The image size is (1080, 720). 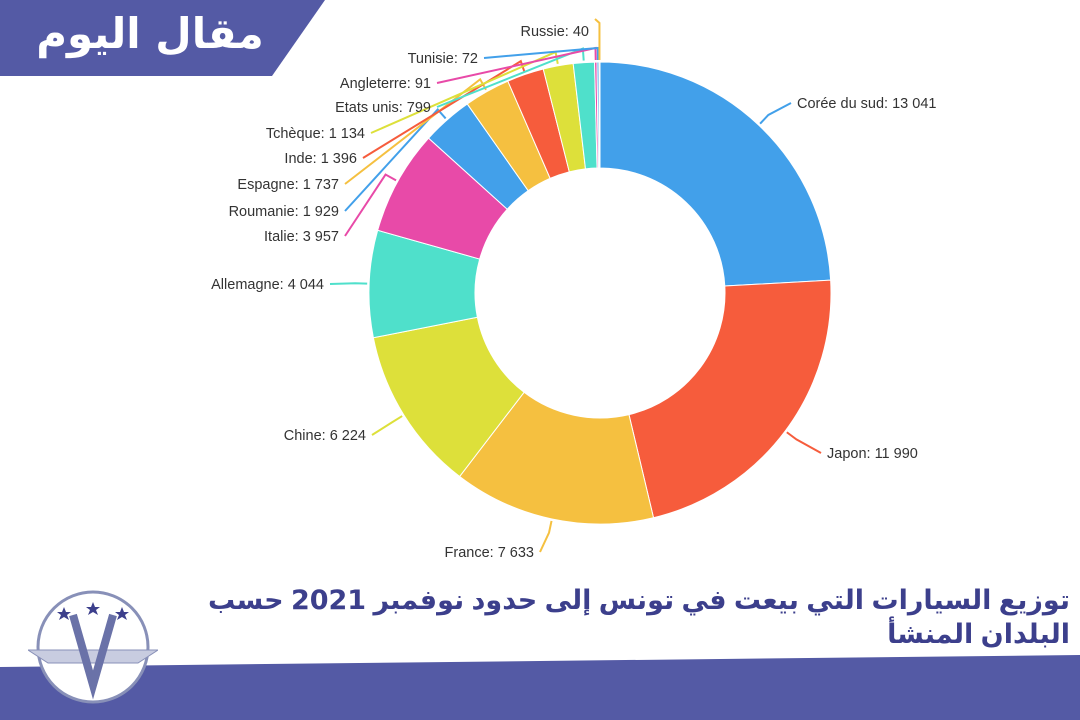 I want to click on data-label: Corée du sud: 13 041, so click(x=866, y=104).